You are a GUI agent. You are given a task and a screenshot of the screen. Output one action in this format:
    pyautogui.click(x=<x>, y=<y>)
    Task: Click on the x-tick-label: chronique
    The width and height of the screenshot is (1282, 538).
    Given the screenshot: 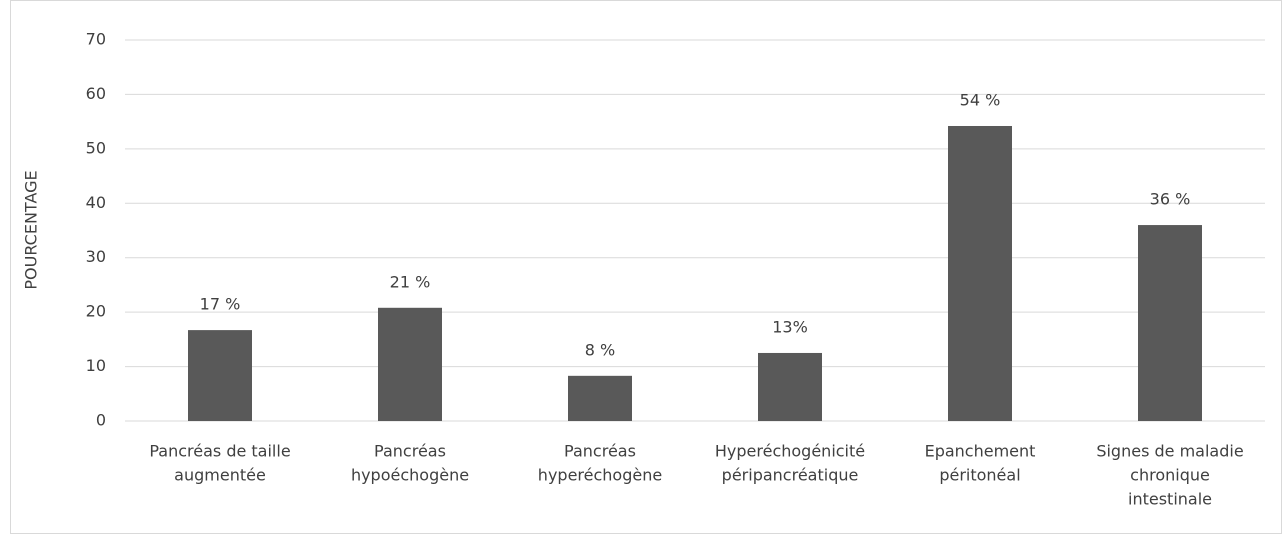 What is the action you would take?
    pyautogui.click(x=1170, y=475)
    